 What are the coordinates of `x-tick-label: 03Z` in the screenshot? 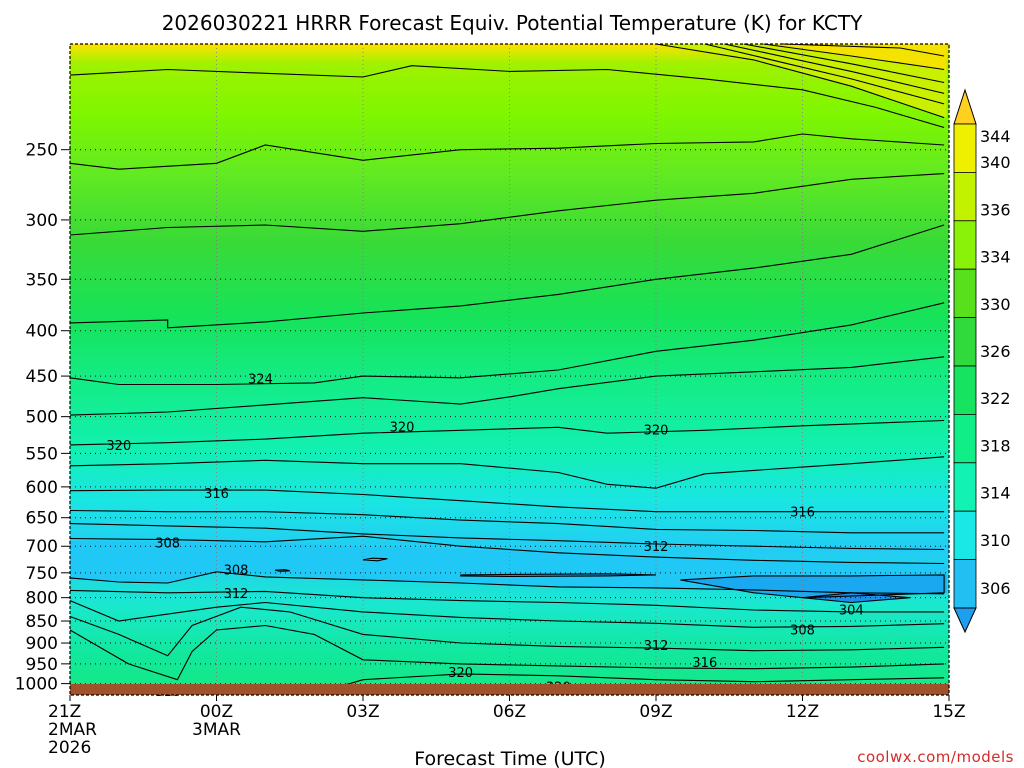 It's located at (362, 712).